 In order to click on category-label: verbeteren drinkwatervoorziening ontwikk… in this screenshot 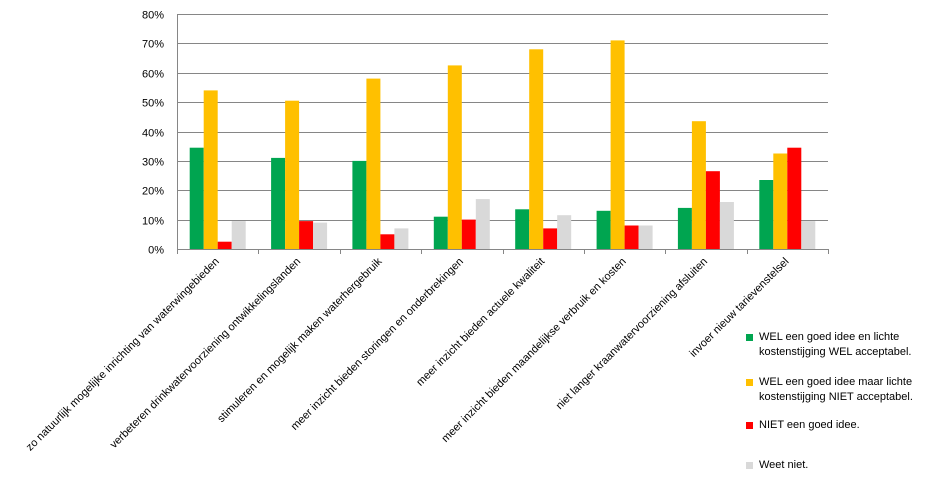, I will do `click(205, 353)`.